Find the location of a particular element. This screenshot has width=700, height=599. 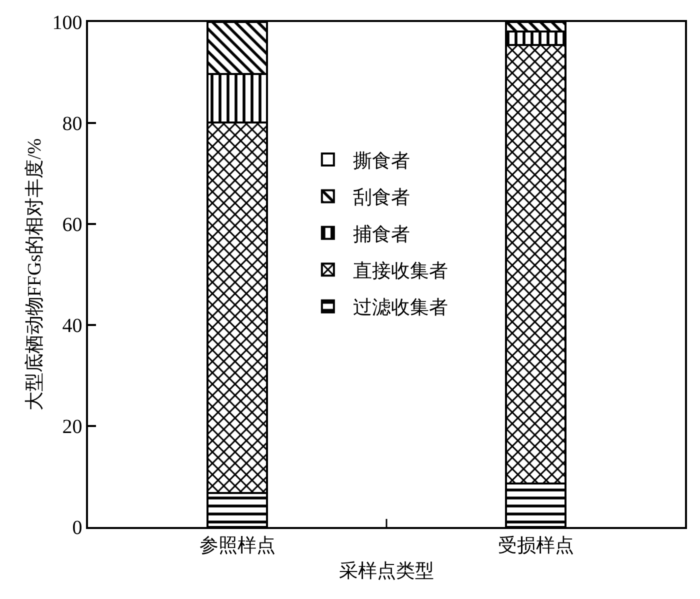

x-tick-label: 受损样点 is located at coordinates (536, 546).